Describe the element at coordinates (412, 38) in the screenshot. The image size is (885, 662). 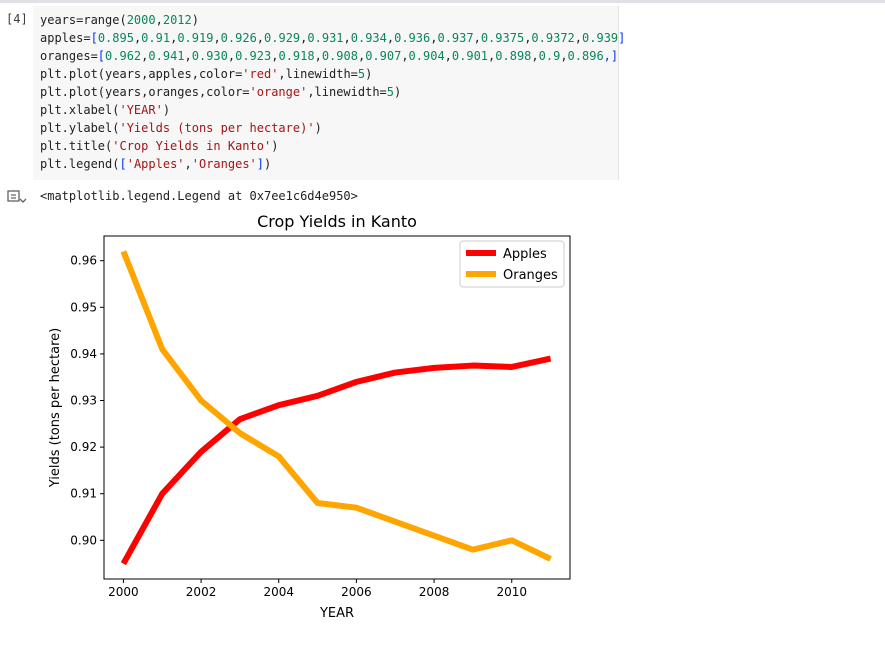
I see `code-token: 0.936` at that location.